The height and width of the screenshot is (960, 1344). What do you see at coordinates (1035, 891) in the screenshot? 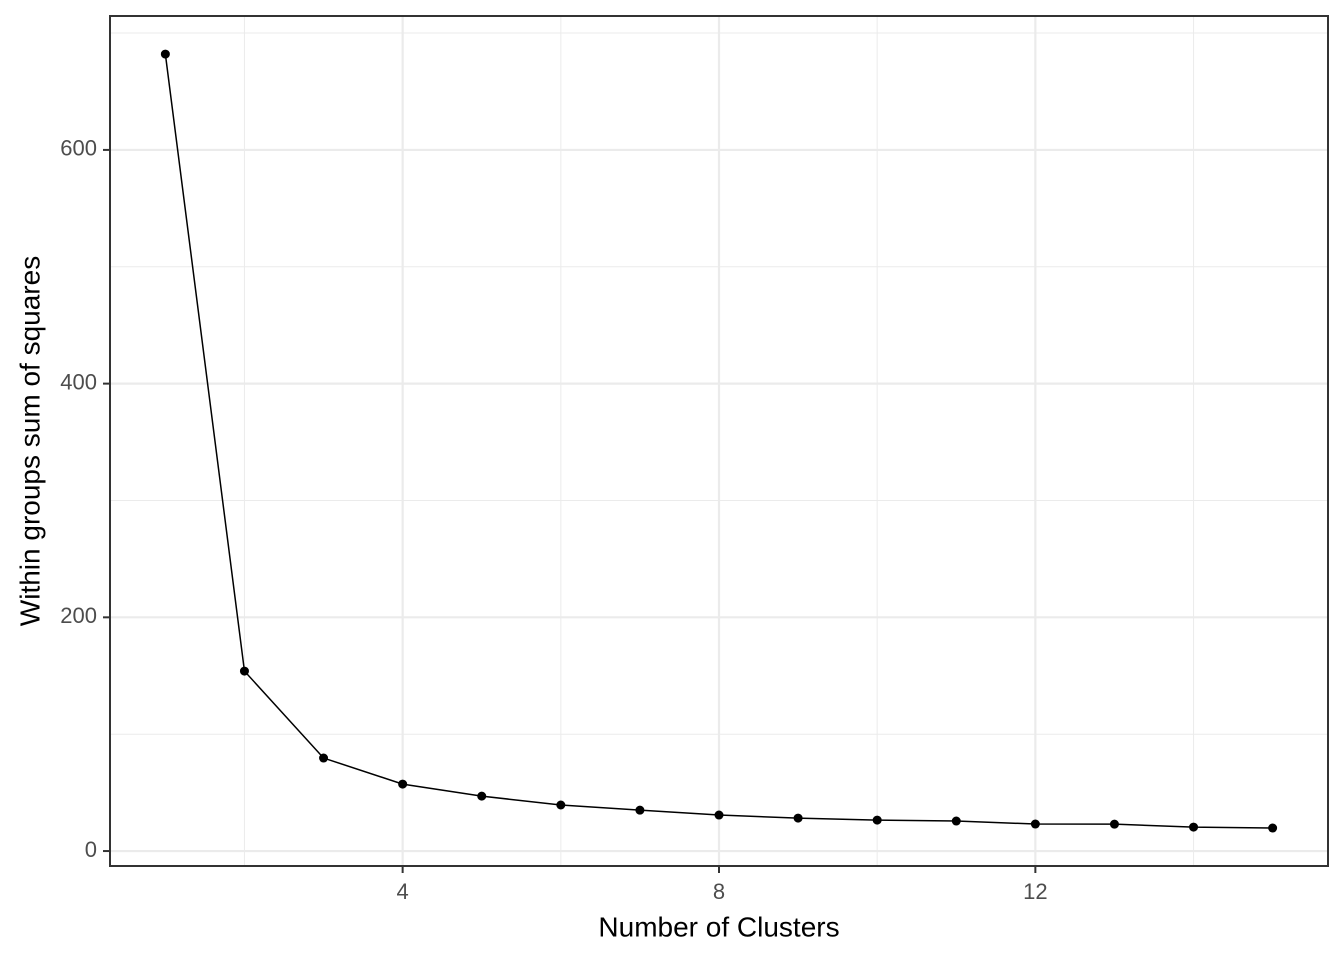
I see `x-tick-label: 12` at bounding box center [1035, 891].